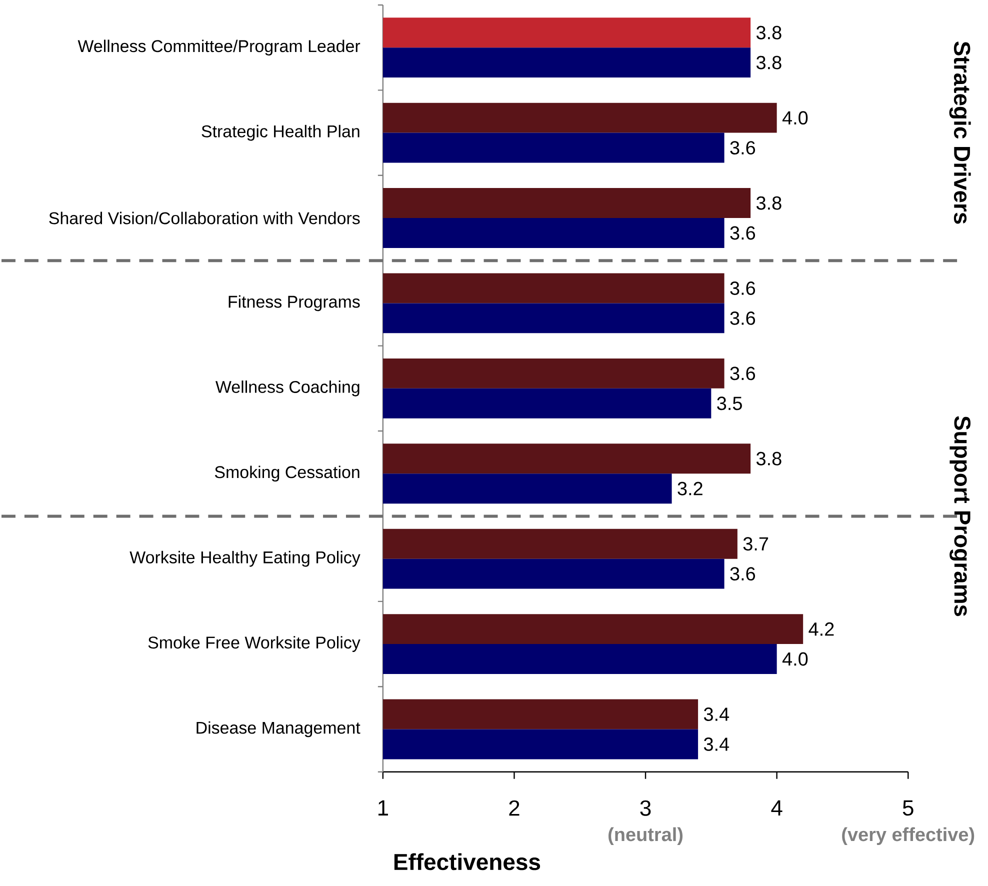 This screenshot has width=988, height=886. I want to click on y-tick-label: Wellness Coaching, so click(288, 388).